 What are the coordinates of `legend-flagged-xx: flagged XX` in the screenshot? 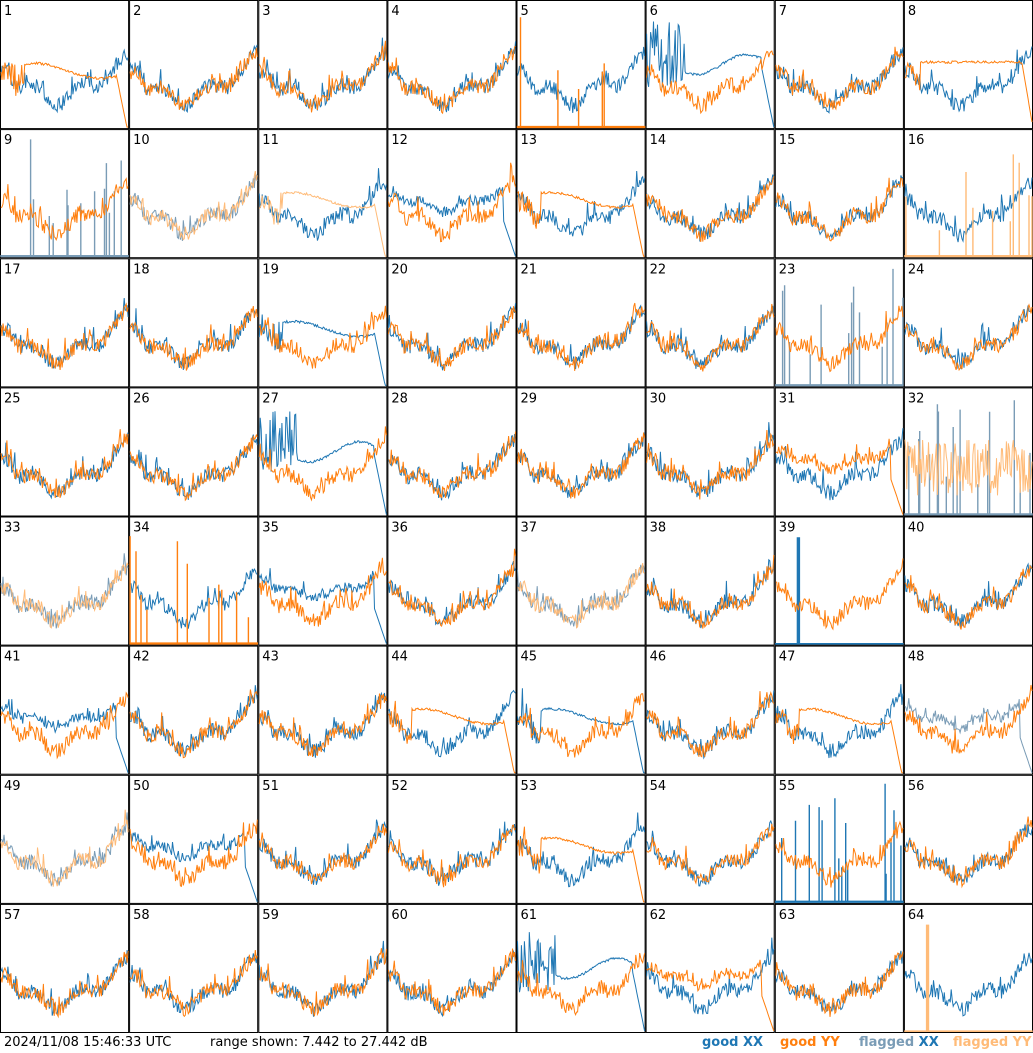 It's located at (899, 1042).